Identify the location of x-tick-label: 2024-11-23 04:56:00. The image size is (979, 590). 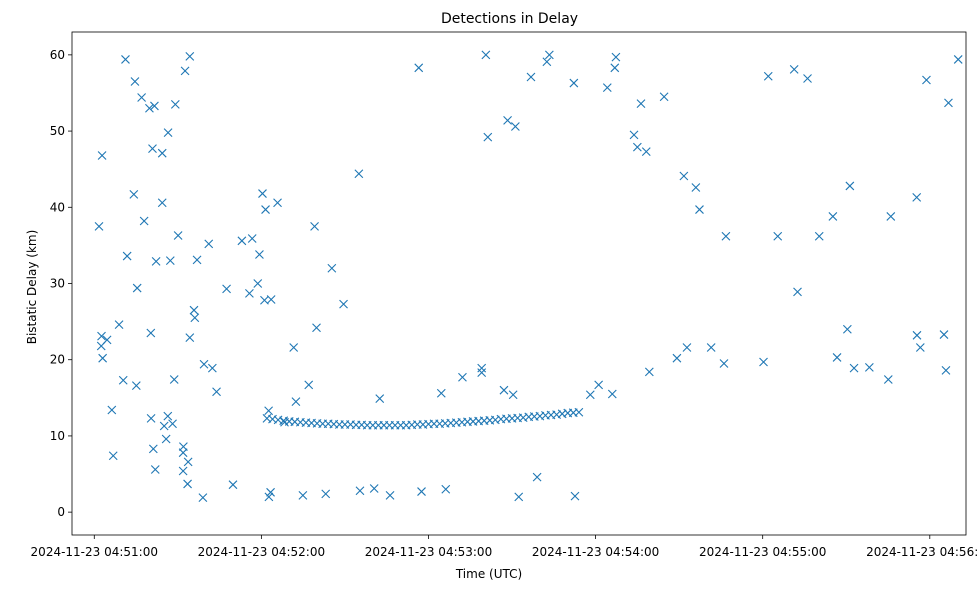
(922, 552).